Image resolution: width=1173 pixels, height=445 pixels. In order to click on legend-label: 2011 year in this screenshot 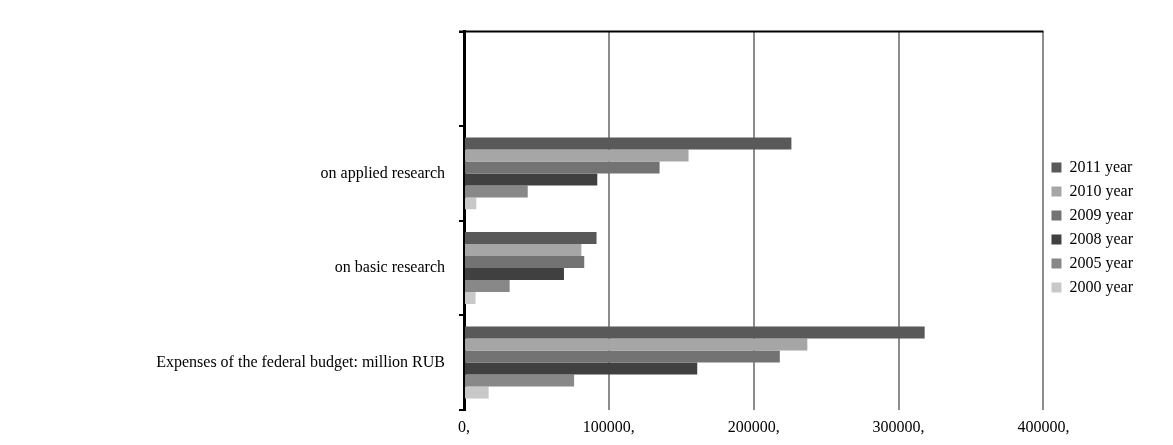, I will do `click(1101, 166)`.